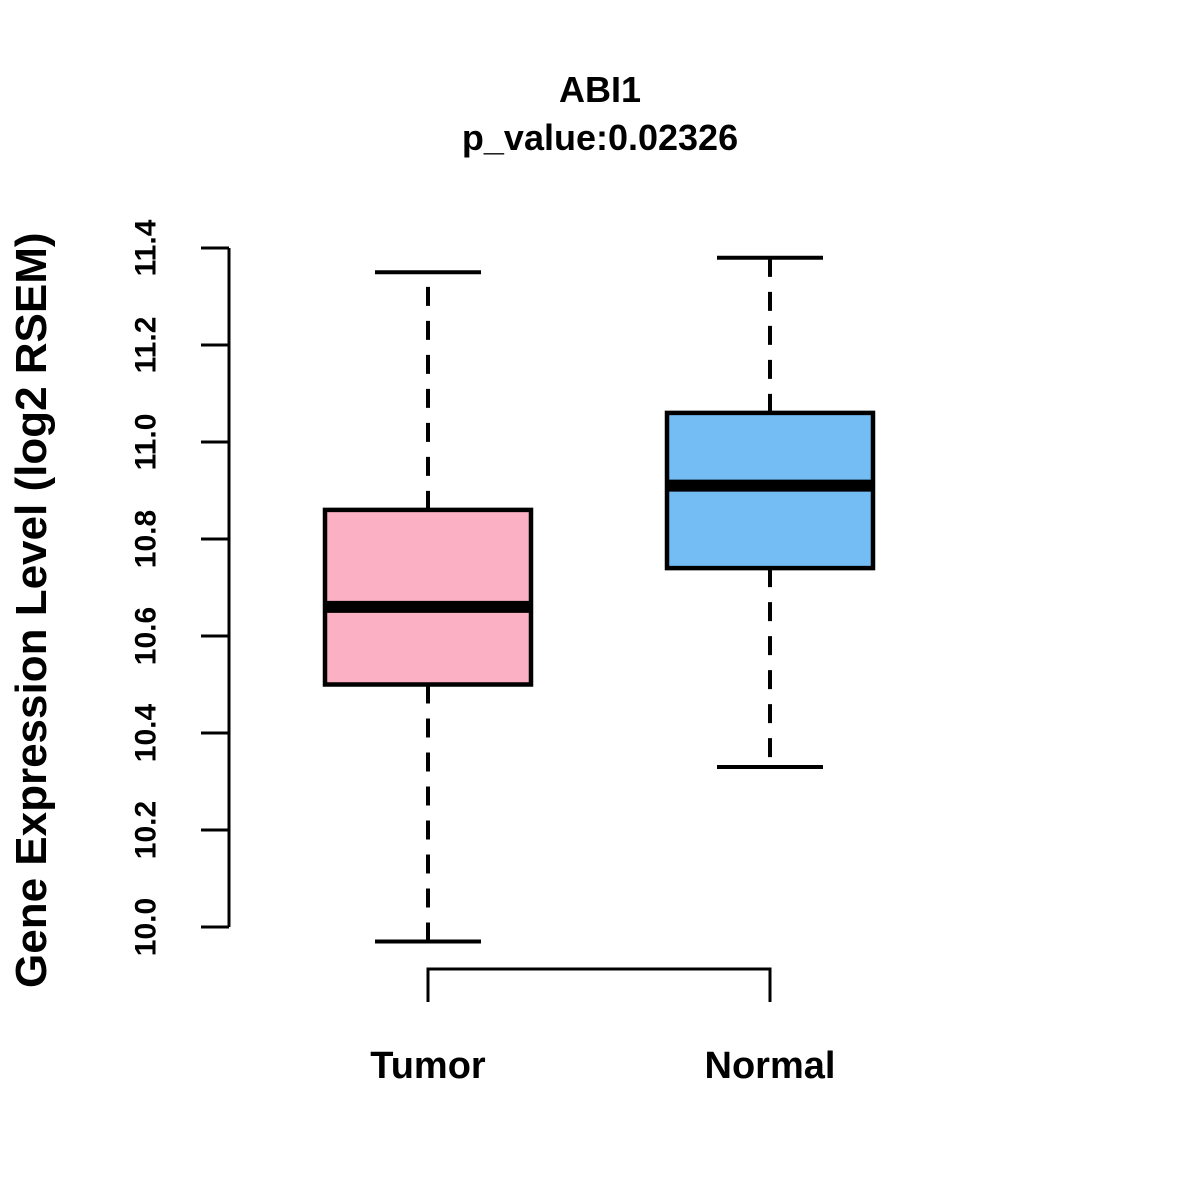 The image size is (1200, 1200). What do you see at coordinates (600, 89) in the screenshot?
I see `chart-title: ABI1` at bounding box center [600, 89].